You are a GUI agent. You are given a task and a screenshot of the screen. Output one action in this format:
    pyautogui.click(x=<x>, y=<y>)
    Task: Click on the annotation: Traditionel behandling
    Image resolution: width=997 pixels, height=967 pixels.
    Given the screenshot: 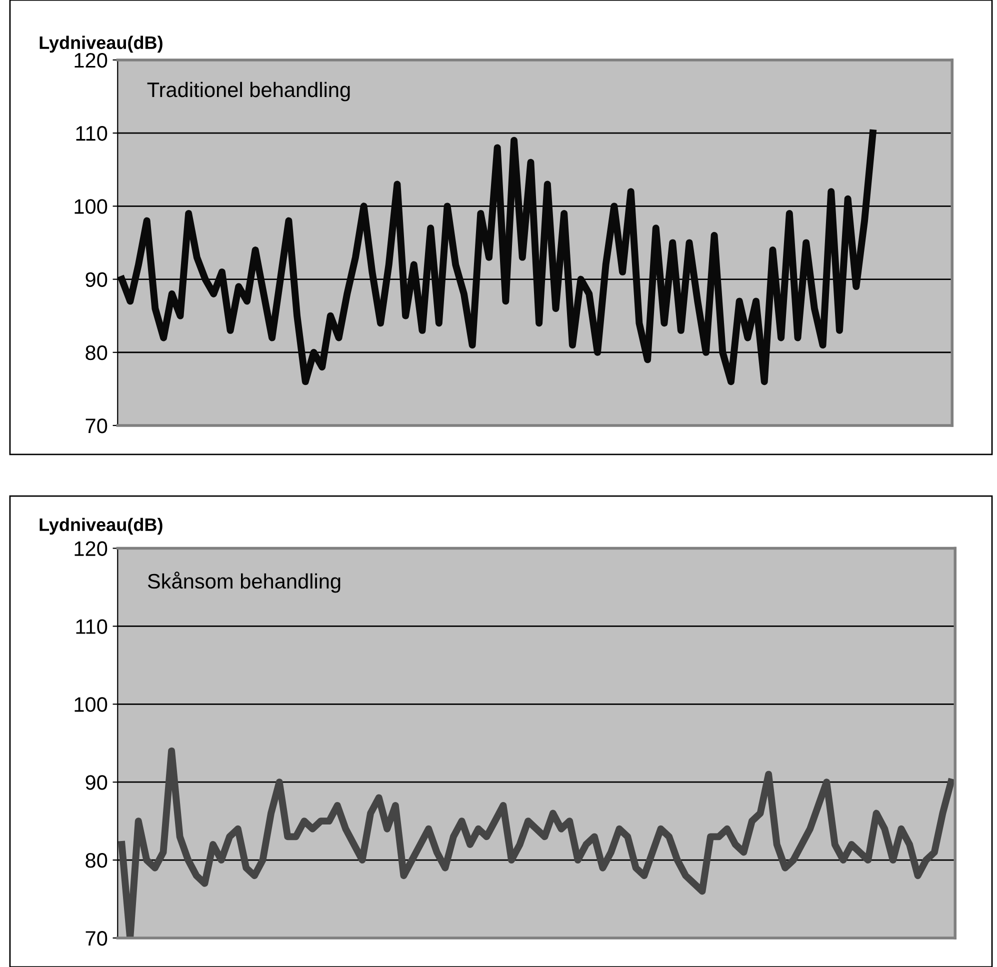 What is the action you would take?
    pyautogui.click(x=248, y=92)
    